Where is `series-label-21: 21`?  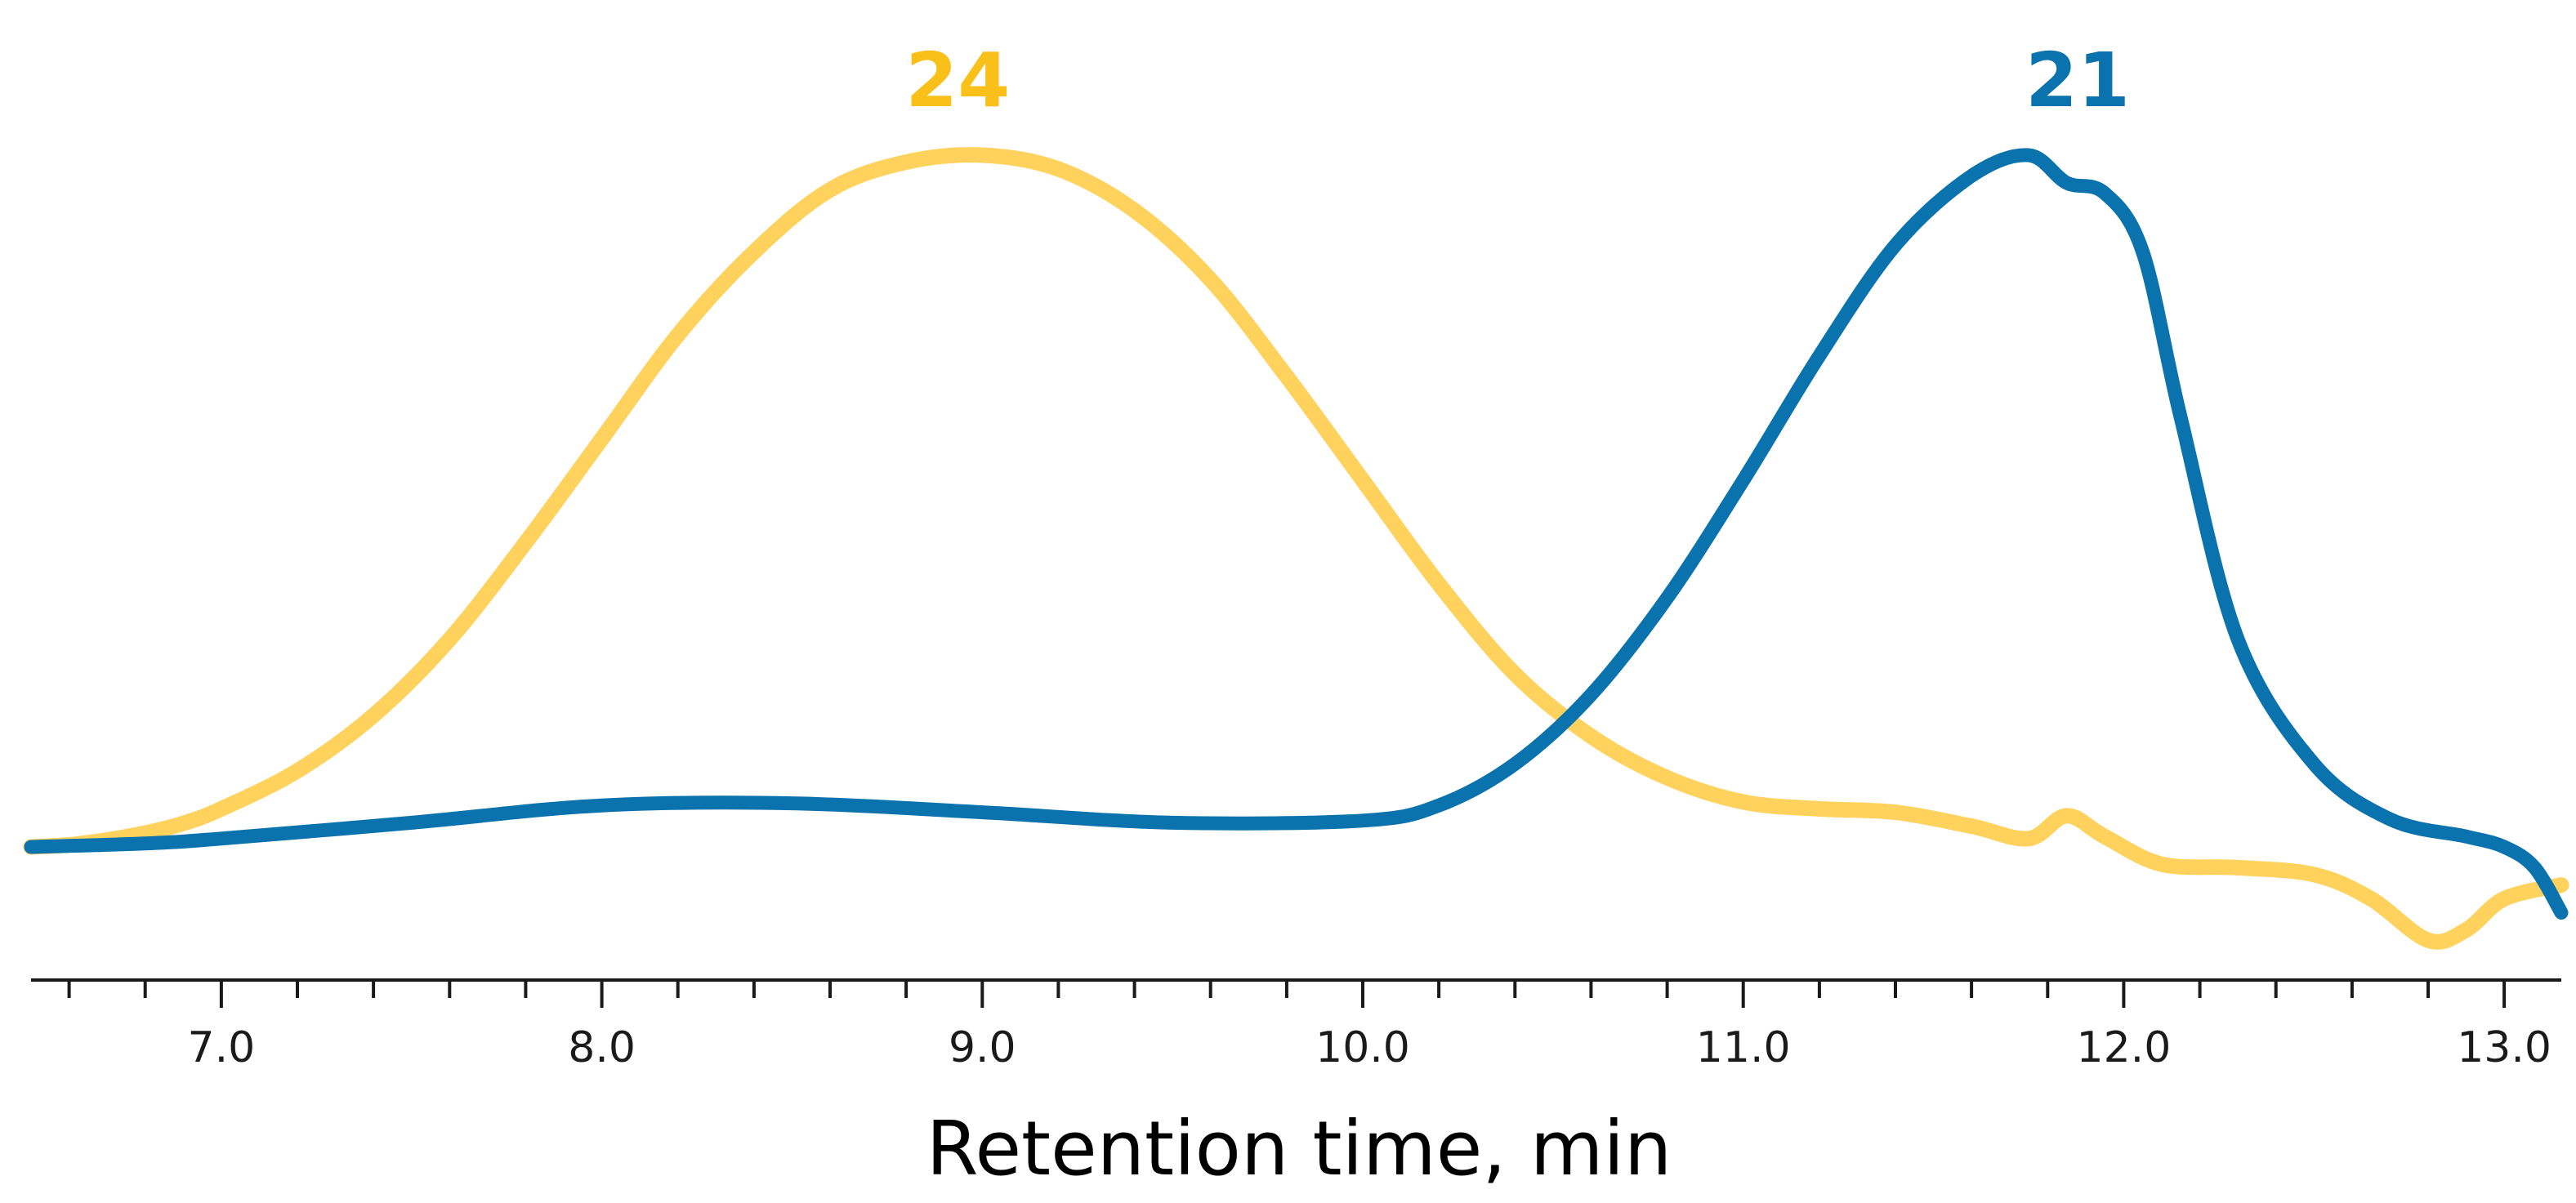 series-label-21: 21 is located at coordinates (2078, 80).